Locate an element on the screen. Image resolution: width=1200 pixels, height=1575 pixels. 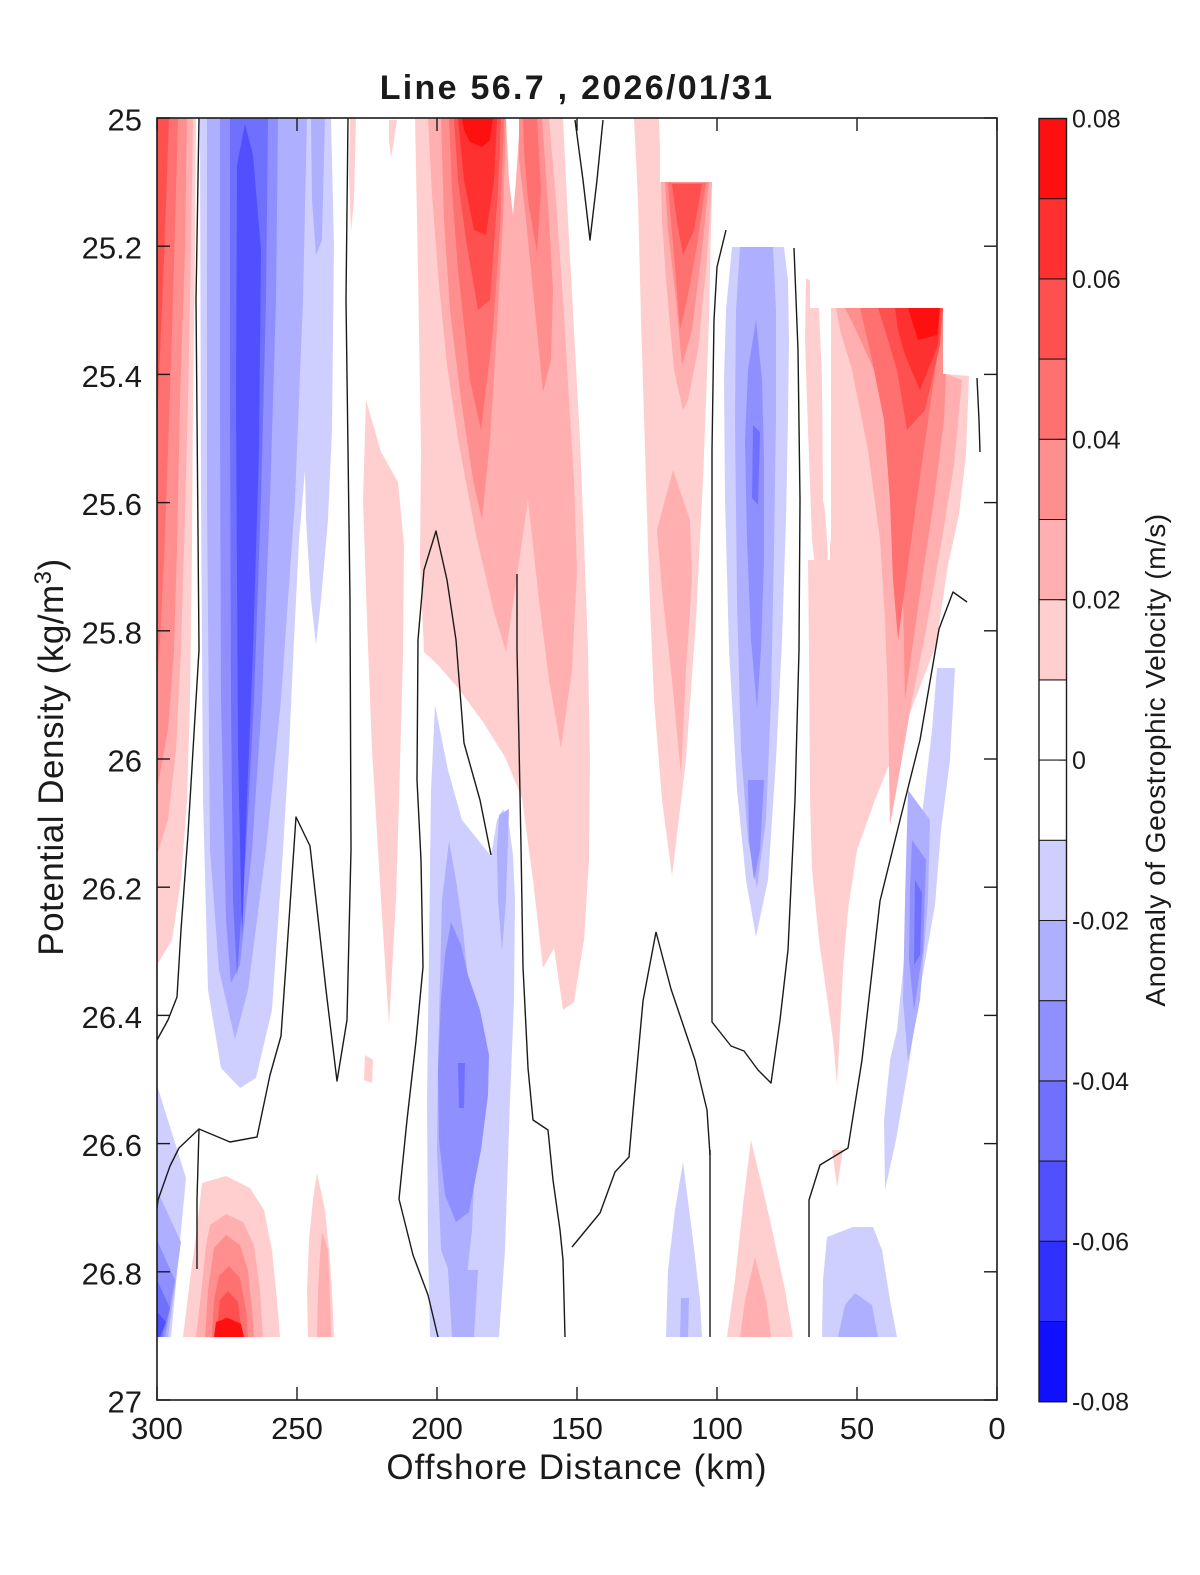
svg-text: 26 is located at coordinates (125, 761).